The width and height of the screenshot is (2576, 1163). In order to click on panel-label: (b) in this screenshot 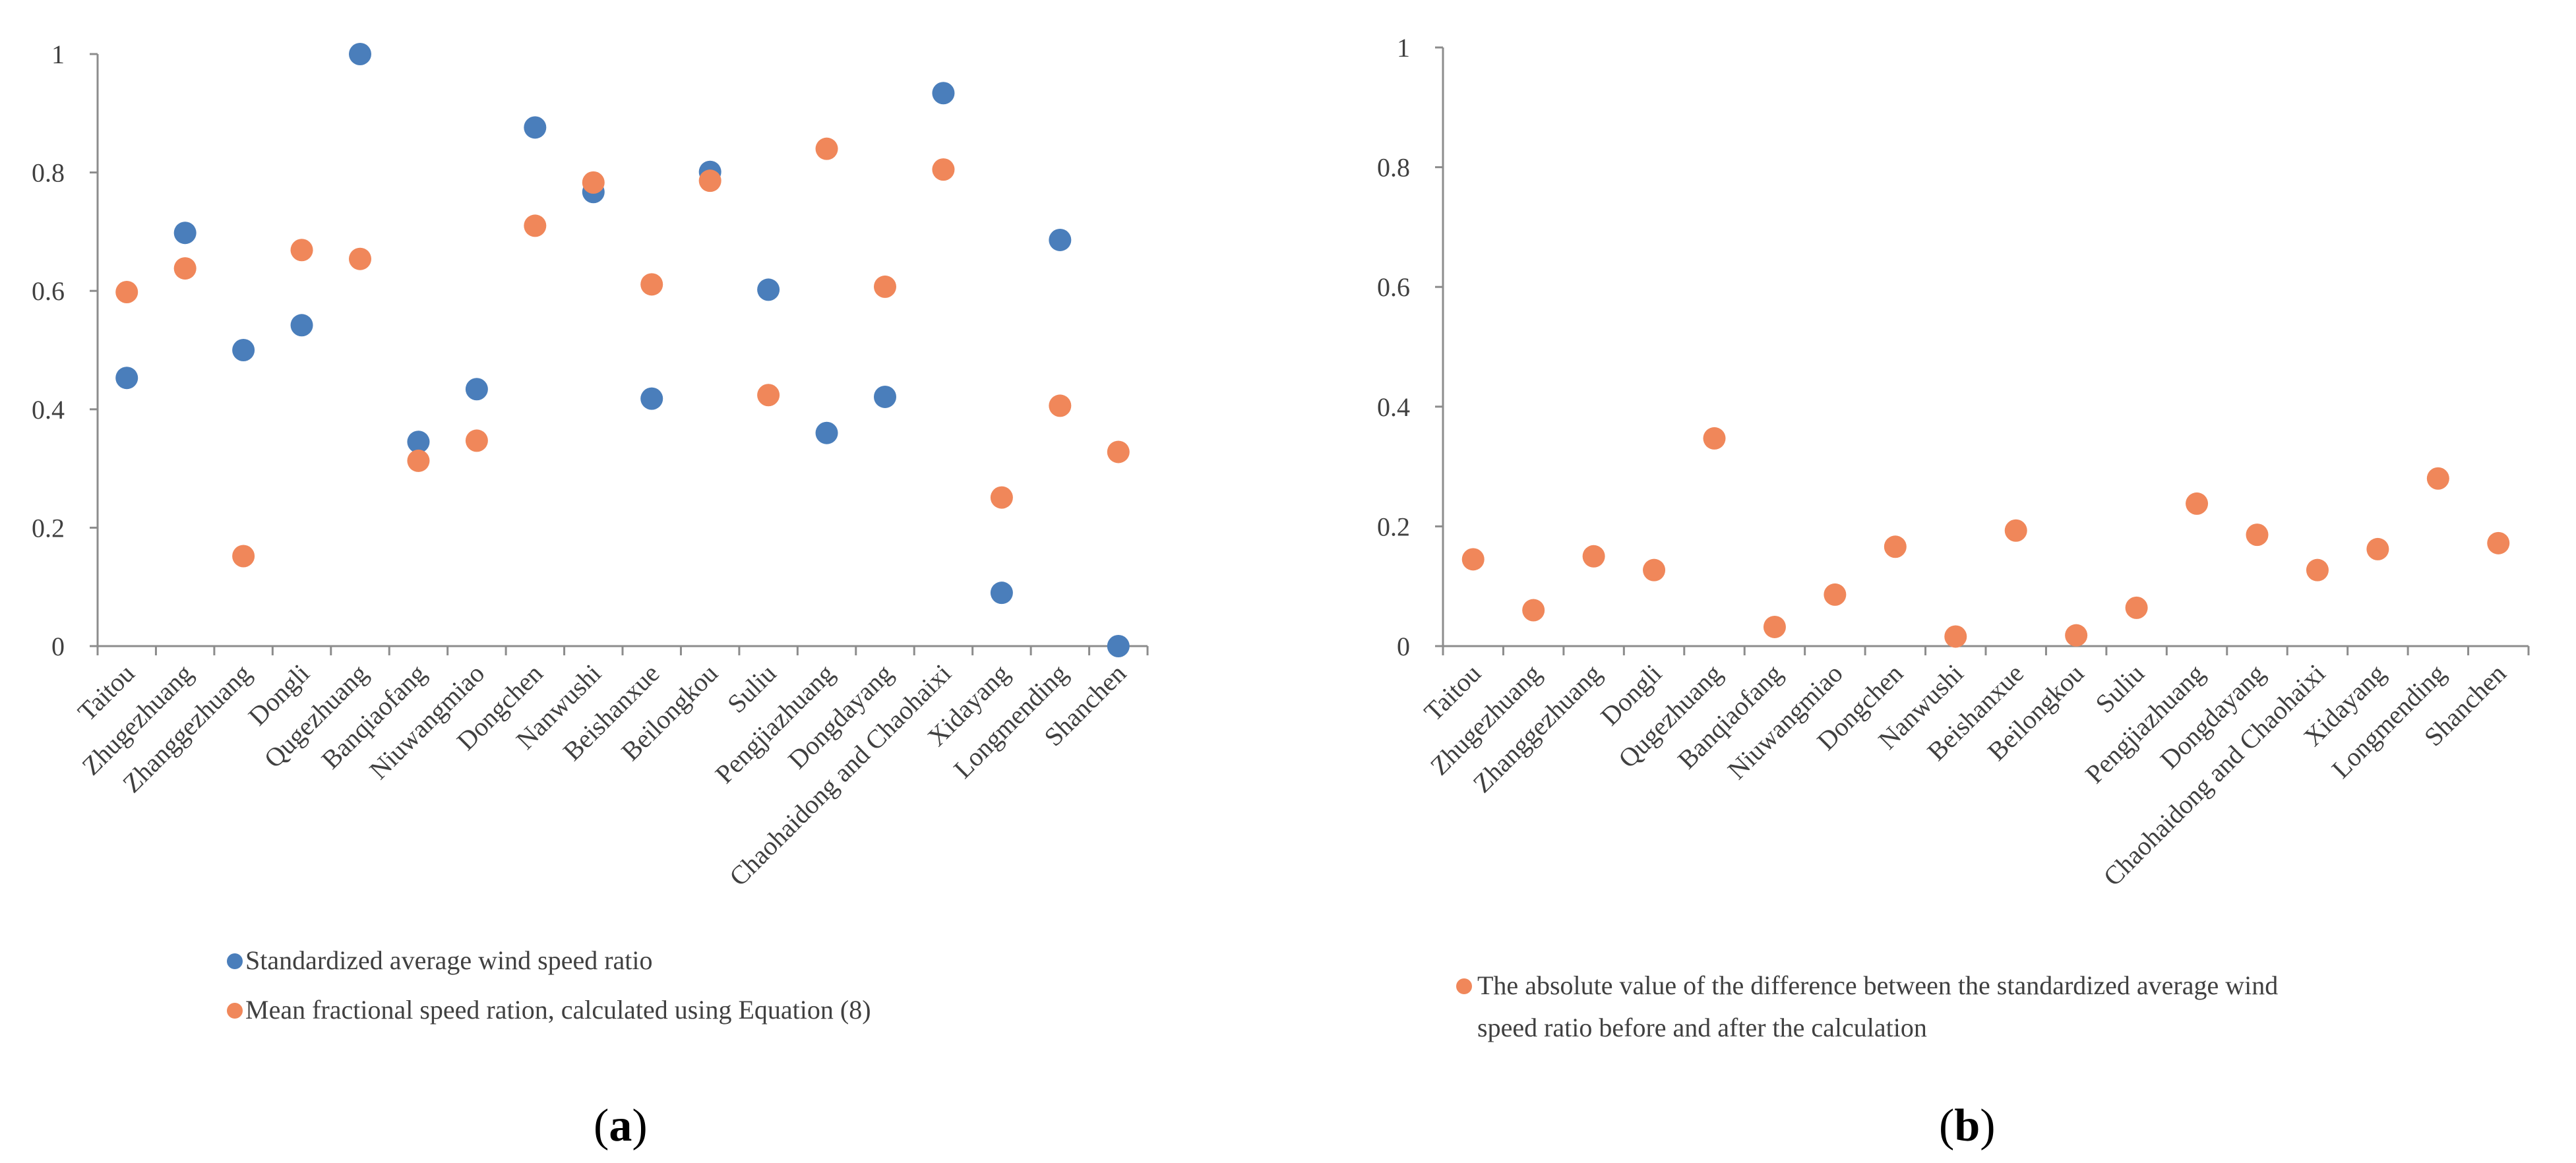, I will do `click(1967, 1125)`.